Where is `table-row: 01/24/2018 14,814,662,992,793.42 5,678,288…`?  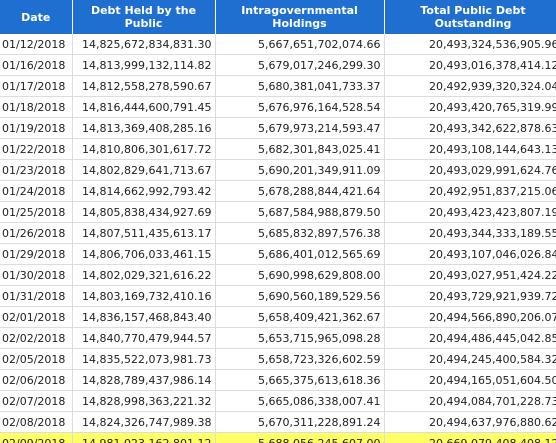
table-row: 01/24/2018 14,814,662,992,793.42 5,678,288… is located at coordinates (278, 191).